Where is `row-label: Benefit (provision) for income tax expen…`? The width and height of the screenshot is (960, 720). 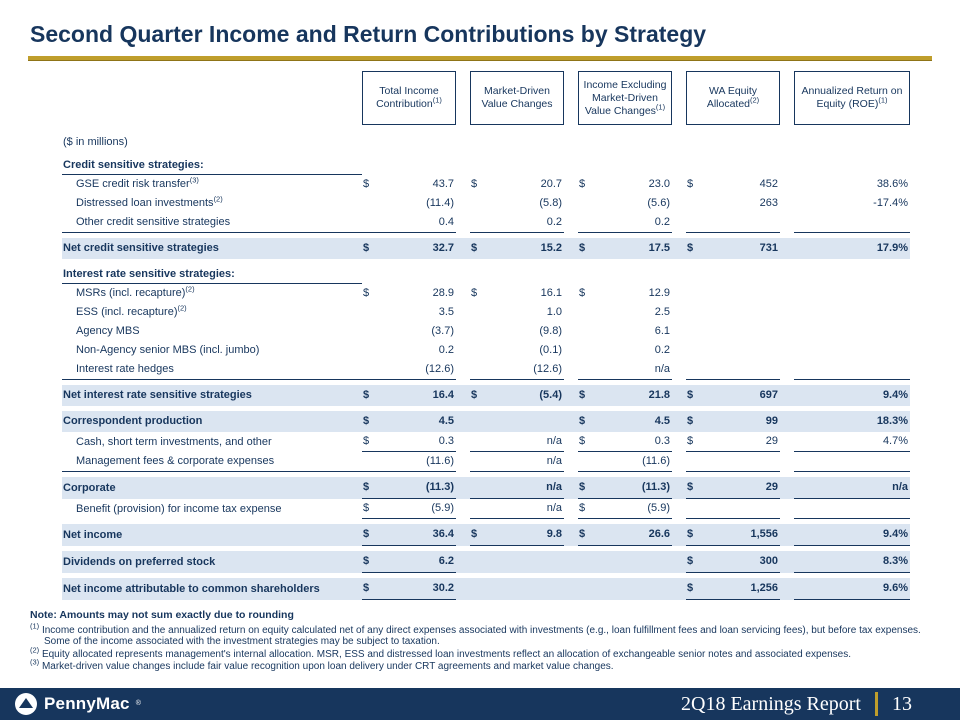 row-label: Benefit (provision) for income tax expen… is located at coordinates (179, 508).